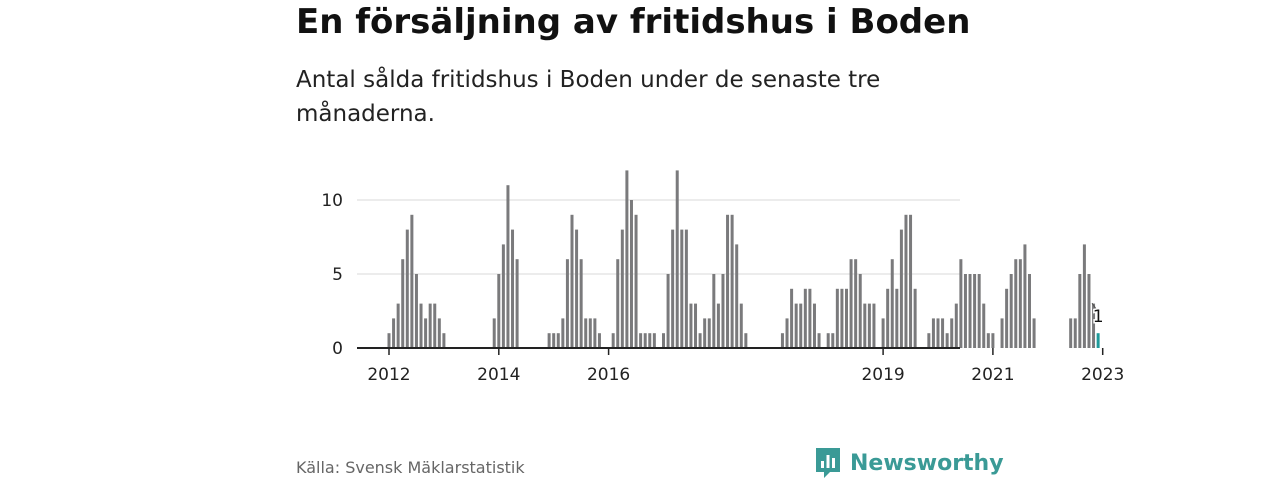  I want to click on newsworthy-logo-icon, so click(828, 463).